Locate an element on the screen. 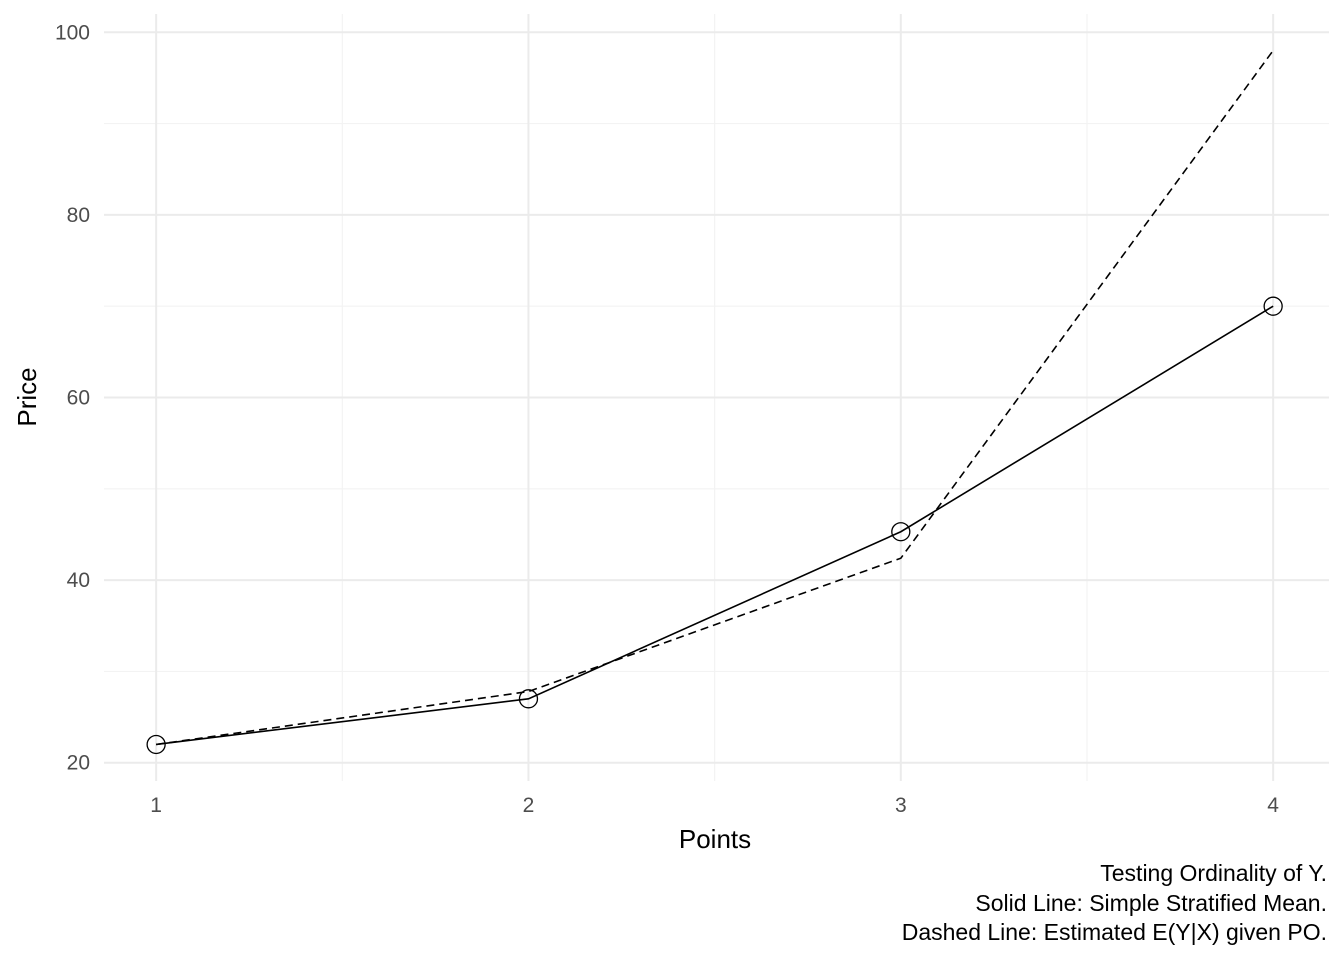 The image size is (1344, 960). y-tick-label: 100 is located at coordinates (72, 32).